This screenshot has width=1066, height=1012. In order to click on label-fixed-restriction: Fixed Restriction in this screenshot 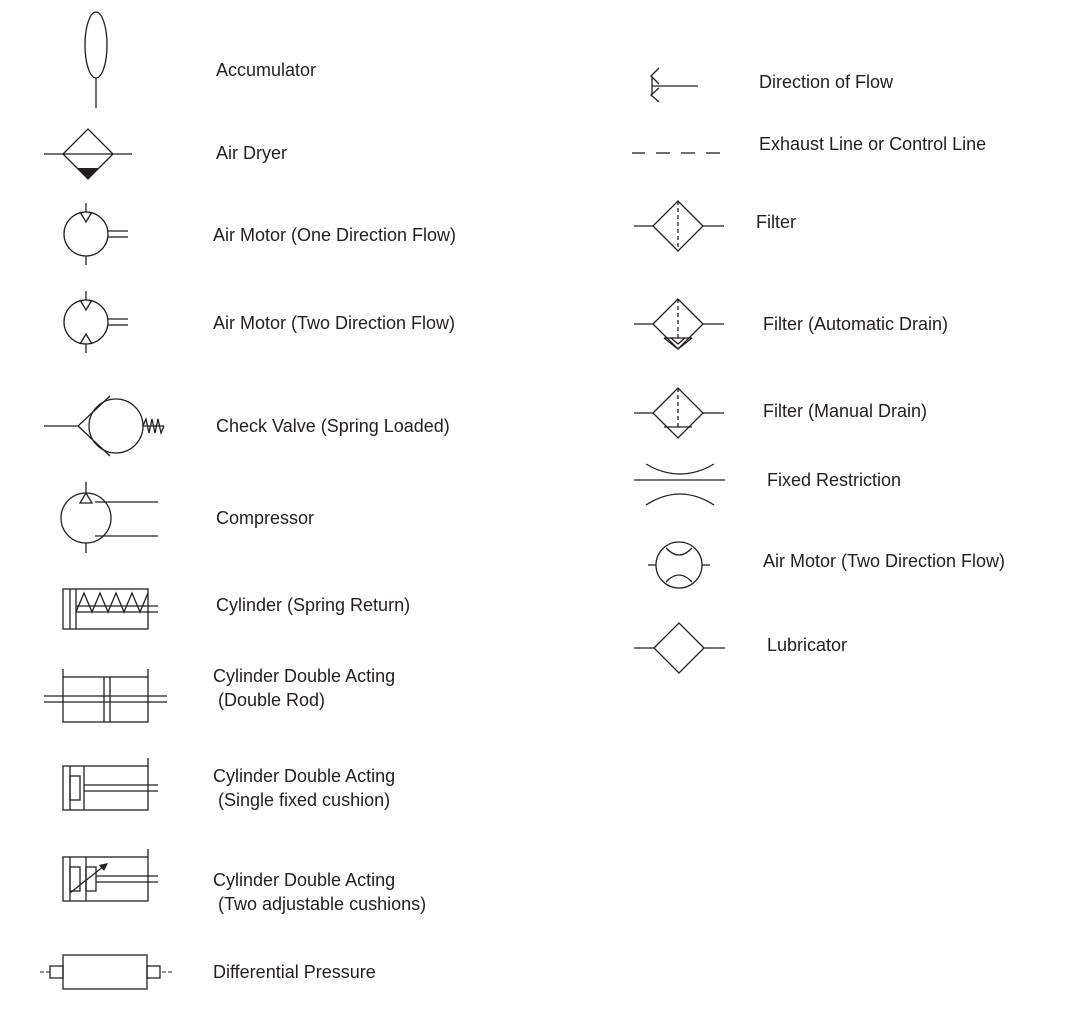, I will do `click(834, 480)`.